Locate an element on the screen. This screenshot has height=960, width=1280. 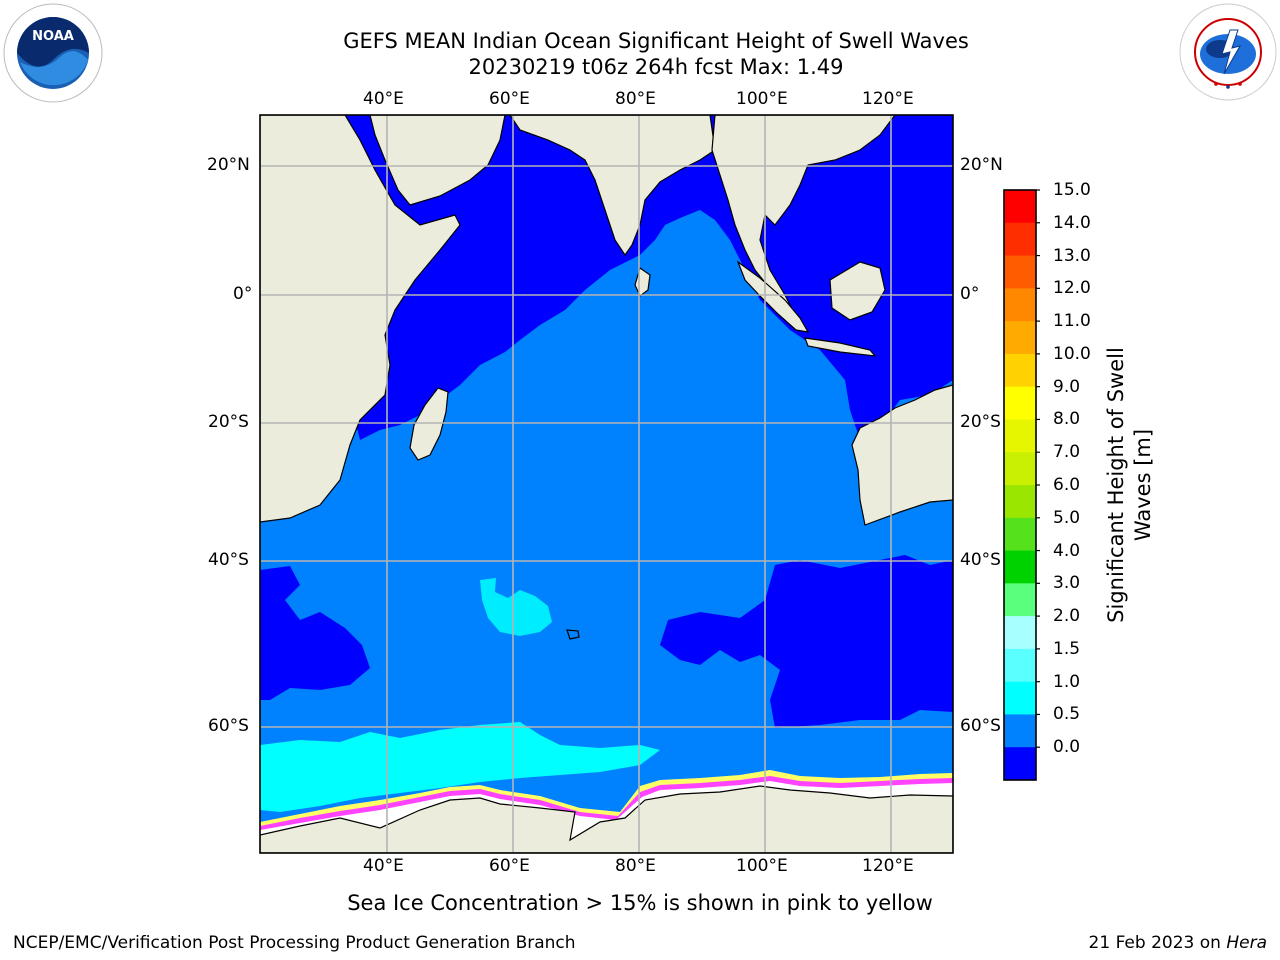
land-sumatra is located at coordinates (773, 296).